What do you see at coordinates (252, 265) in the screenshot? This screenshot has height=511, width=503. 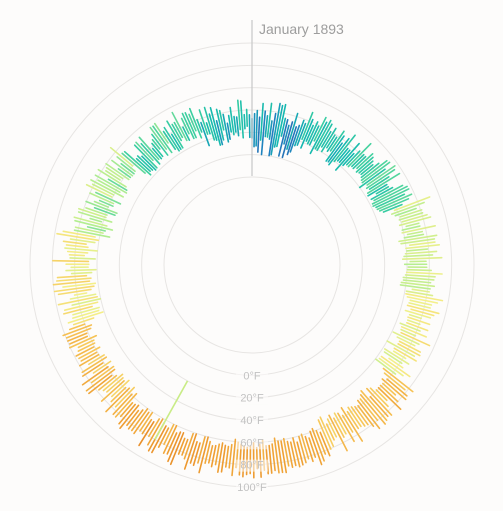 I see `grid-ring` at bounding box center [252, 265].